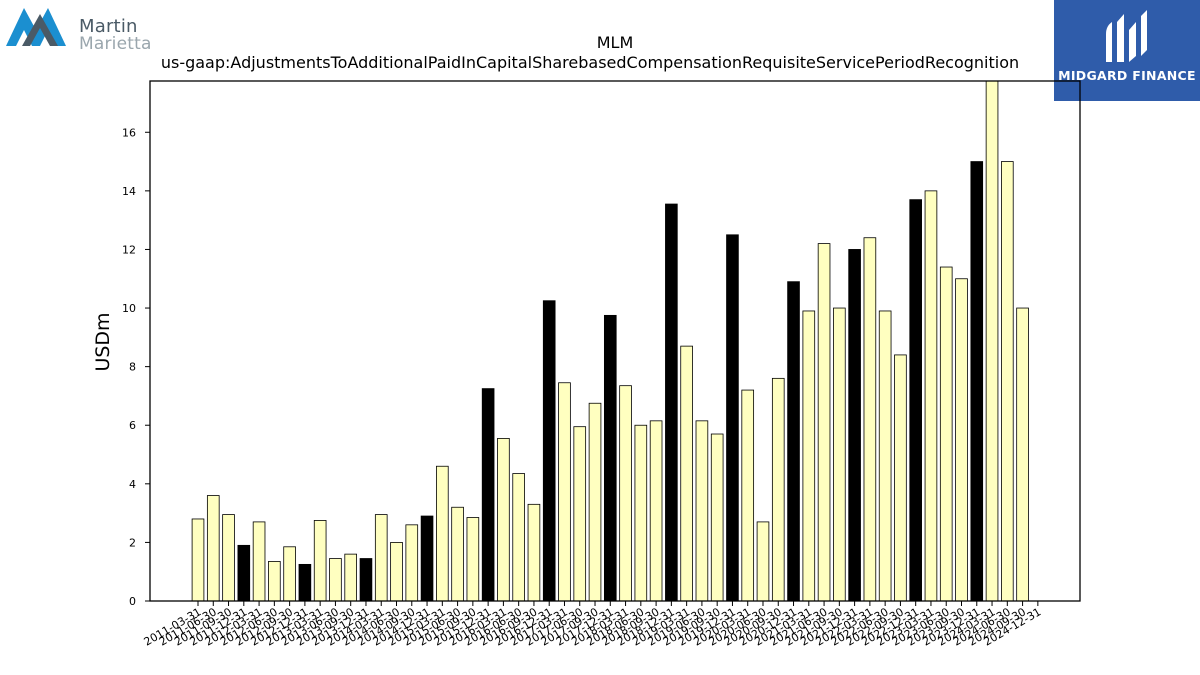  I want to click on y-tick-label: 2, so click(132, 542).